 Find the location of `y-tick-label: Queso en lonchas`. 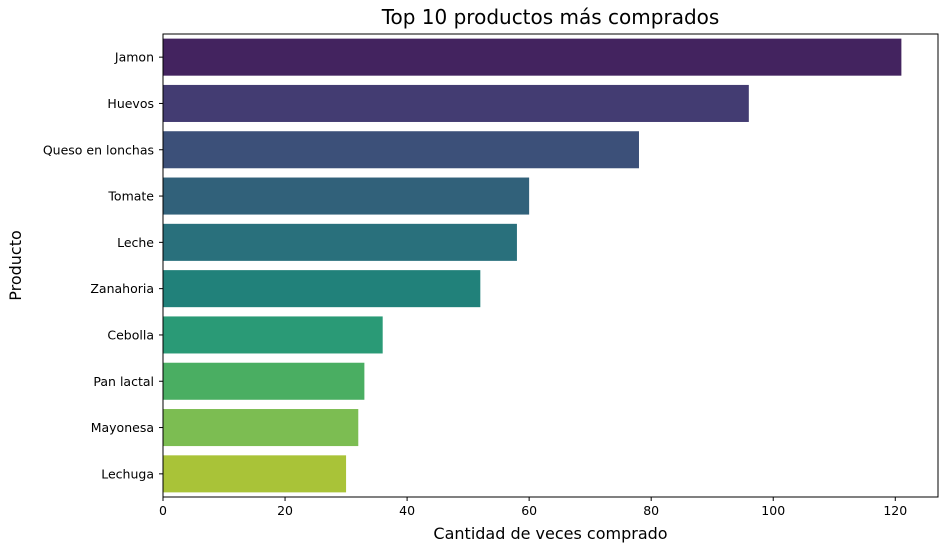

y-tick-label: Queso en lonchas is located at coordinates (98, 149).